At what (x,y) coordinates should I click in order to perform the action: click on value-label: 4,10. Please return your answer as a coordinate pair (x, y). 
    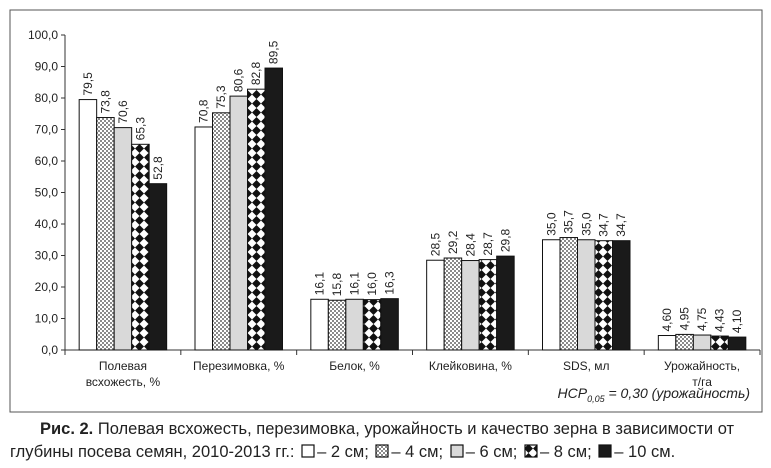
    Looking at the image, I should click on (737, 321).